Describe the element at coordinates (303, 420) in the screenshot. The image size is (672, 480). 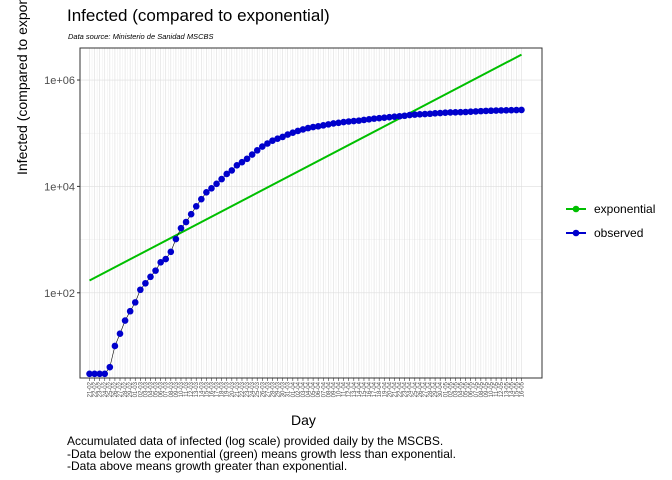
I see `x-axis-label: Day` at that location.